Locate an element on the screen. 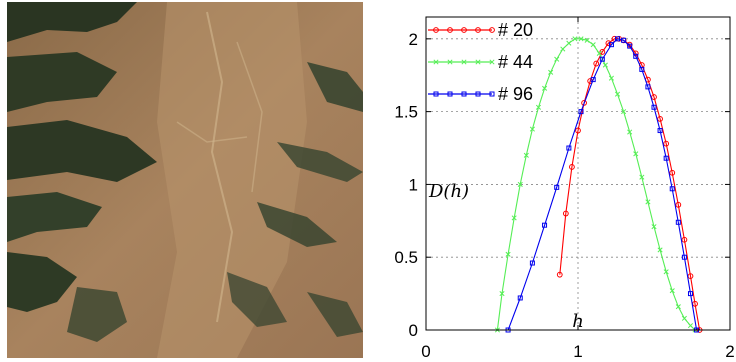 The height and width of the screenshot is (362, 736). legend-entry: # 44 is located at coordinates (480, 62).